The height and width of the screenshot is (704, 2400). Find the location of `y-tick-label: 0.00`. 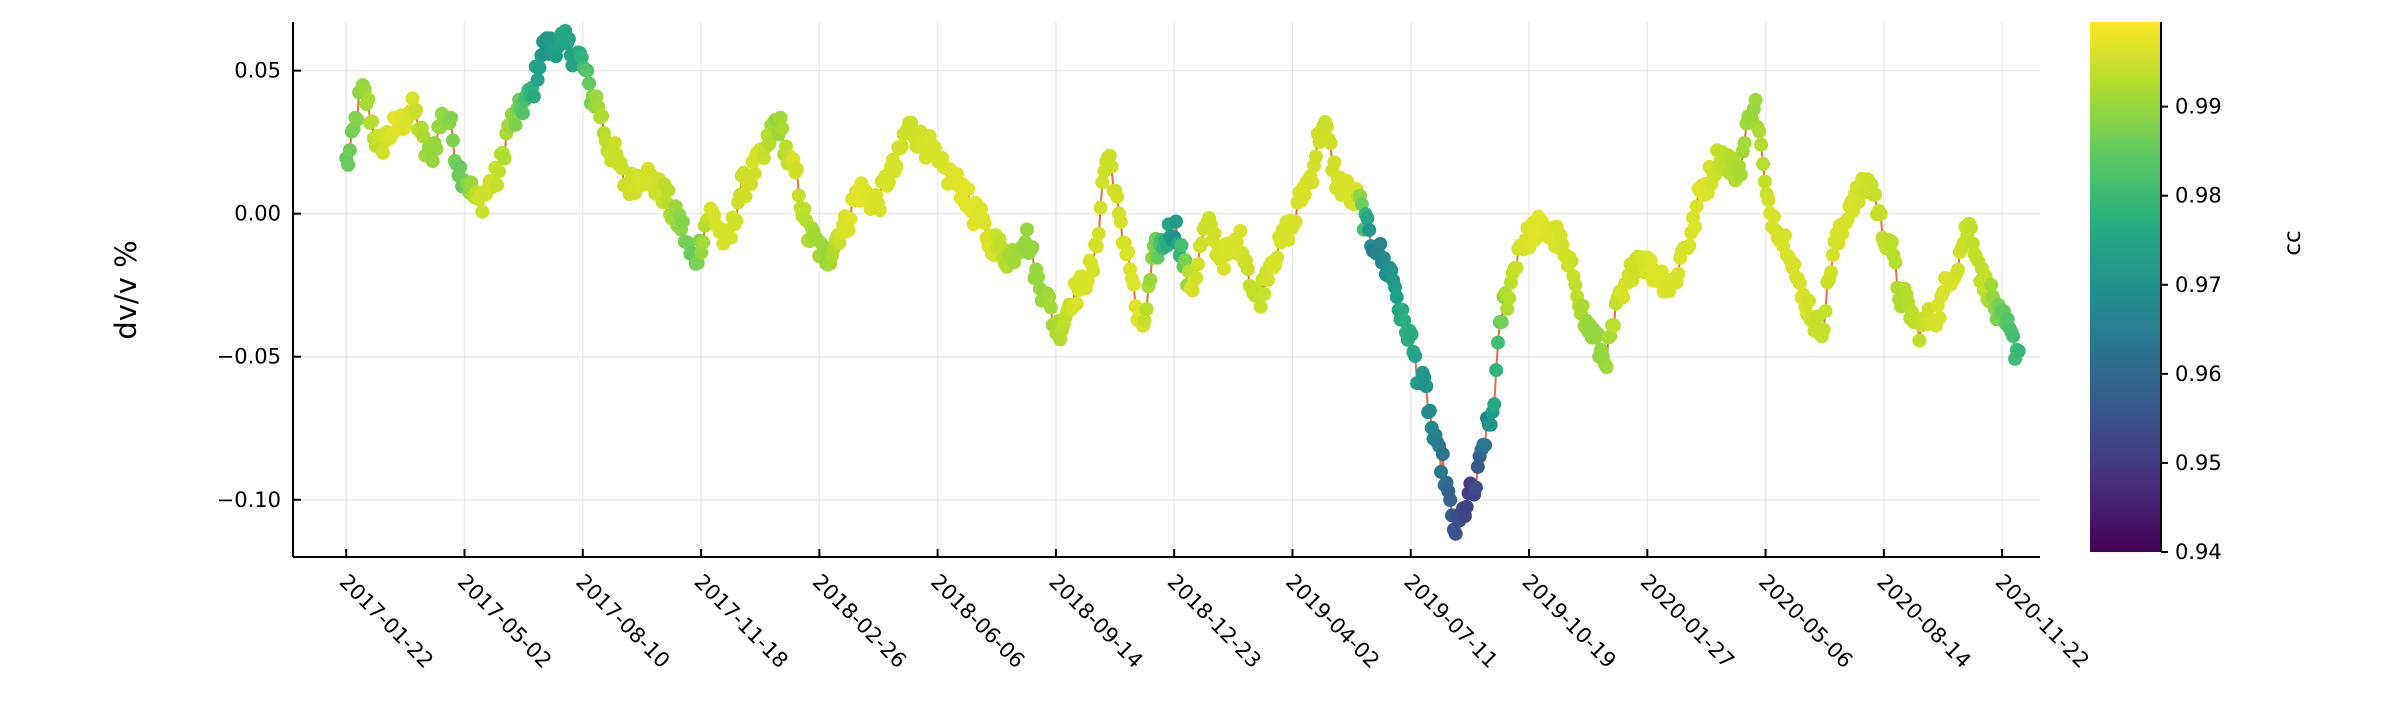

y-tick-label: 0.00 is located at coordinates (257, 214).